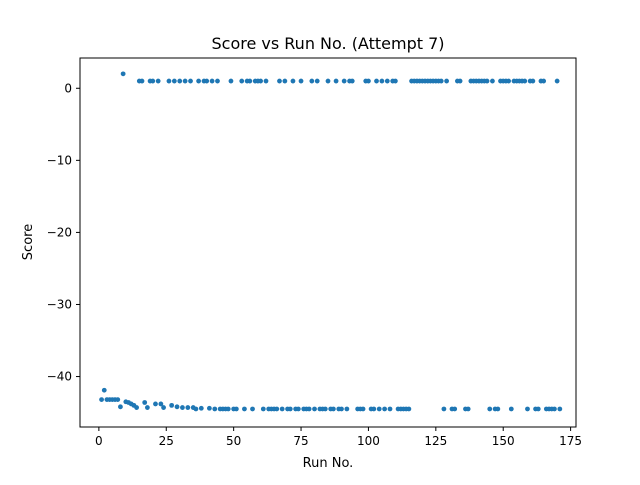 The height and width of the screenshot is (485, 640). I want to click on x-tick-label: 50, so click(233, 441).